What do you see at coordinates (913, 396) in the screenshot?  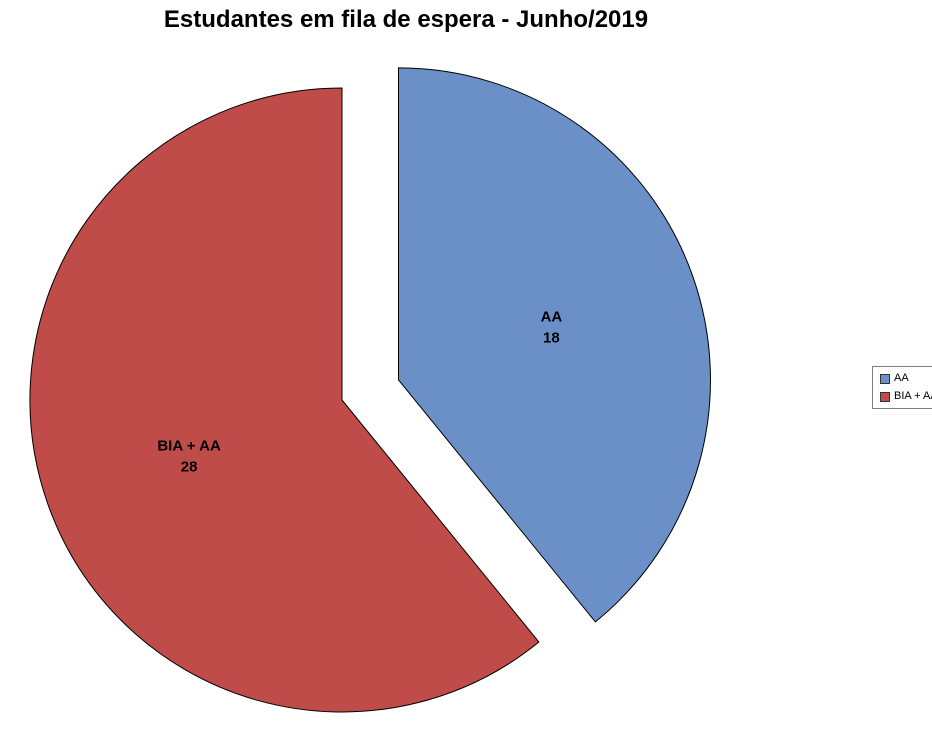 I see `legend-label: BIA + AA` at bounding box center [913, 396].